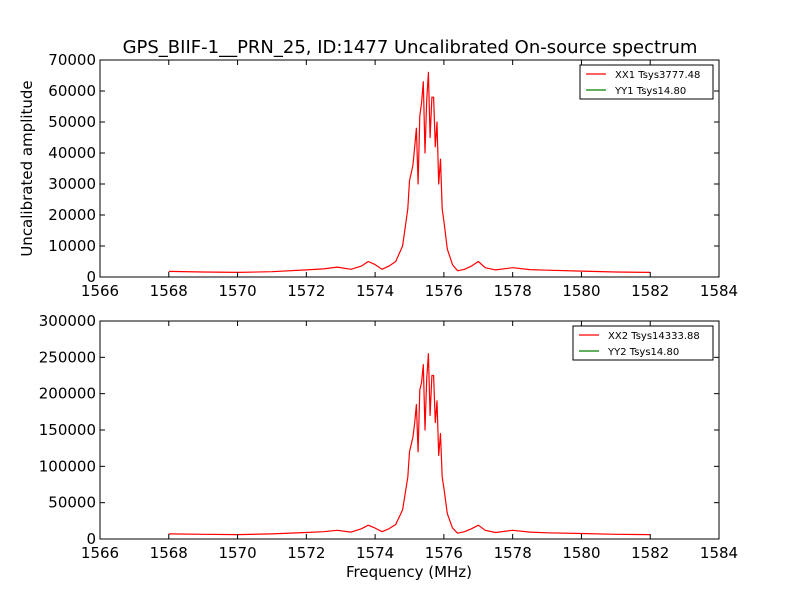 The image size is (800, 600). What do you see at coordinates (657, 75) in the screenshot?
I see `legend-entry-1: XX1 Tsys3777.48` at bounding box center [657, 75].